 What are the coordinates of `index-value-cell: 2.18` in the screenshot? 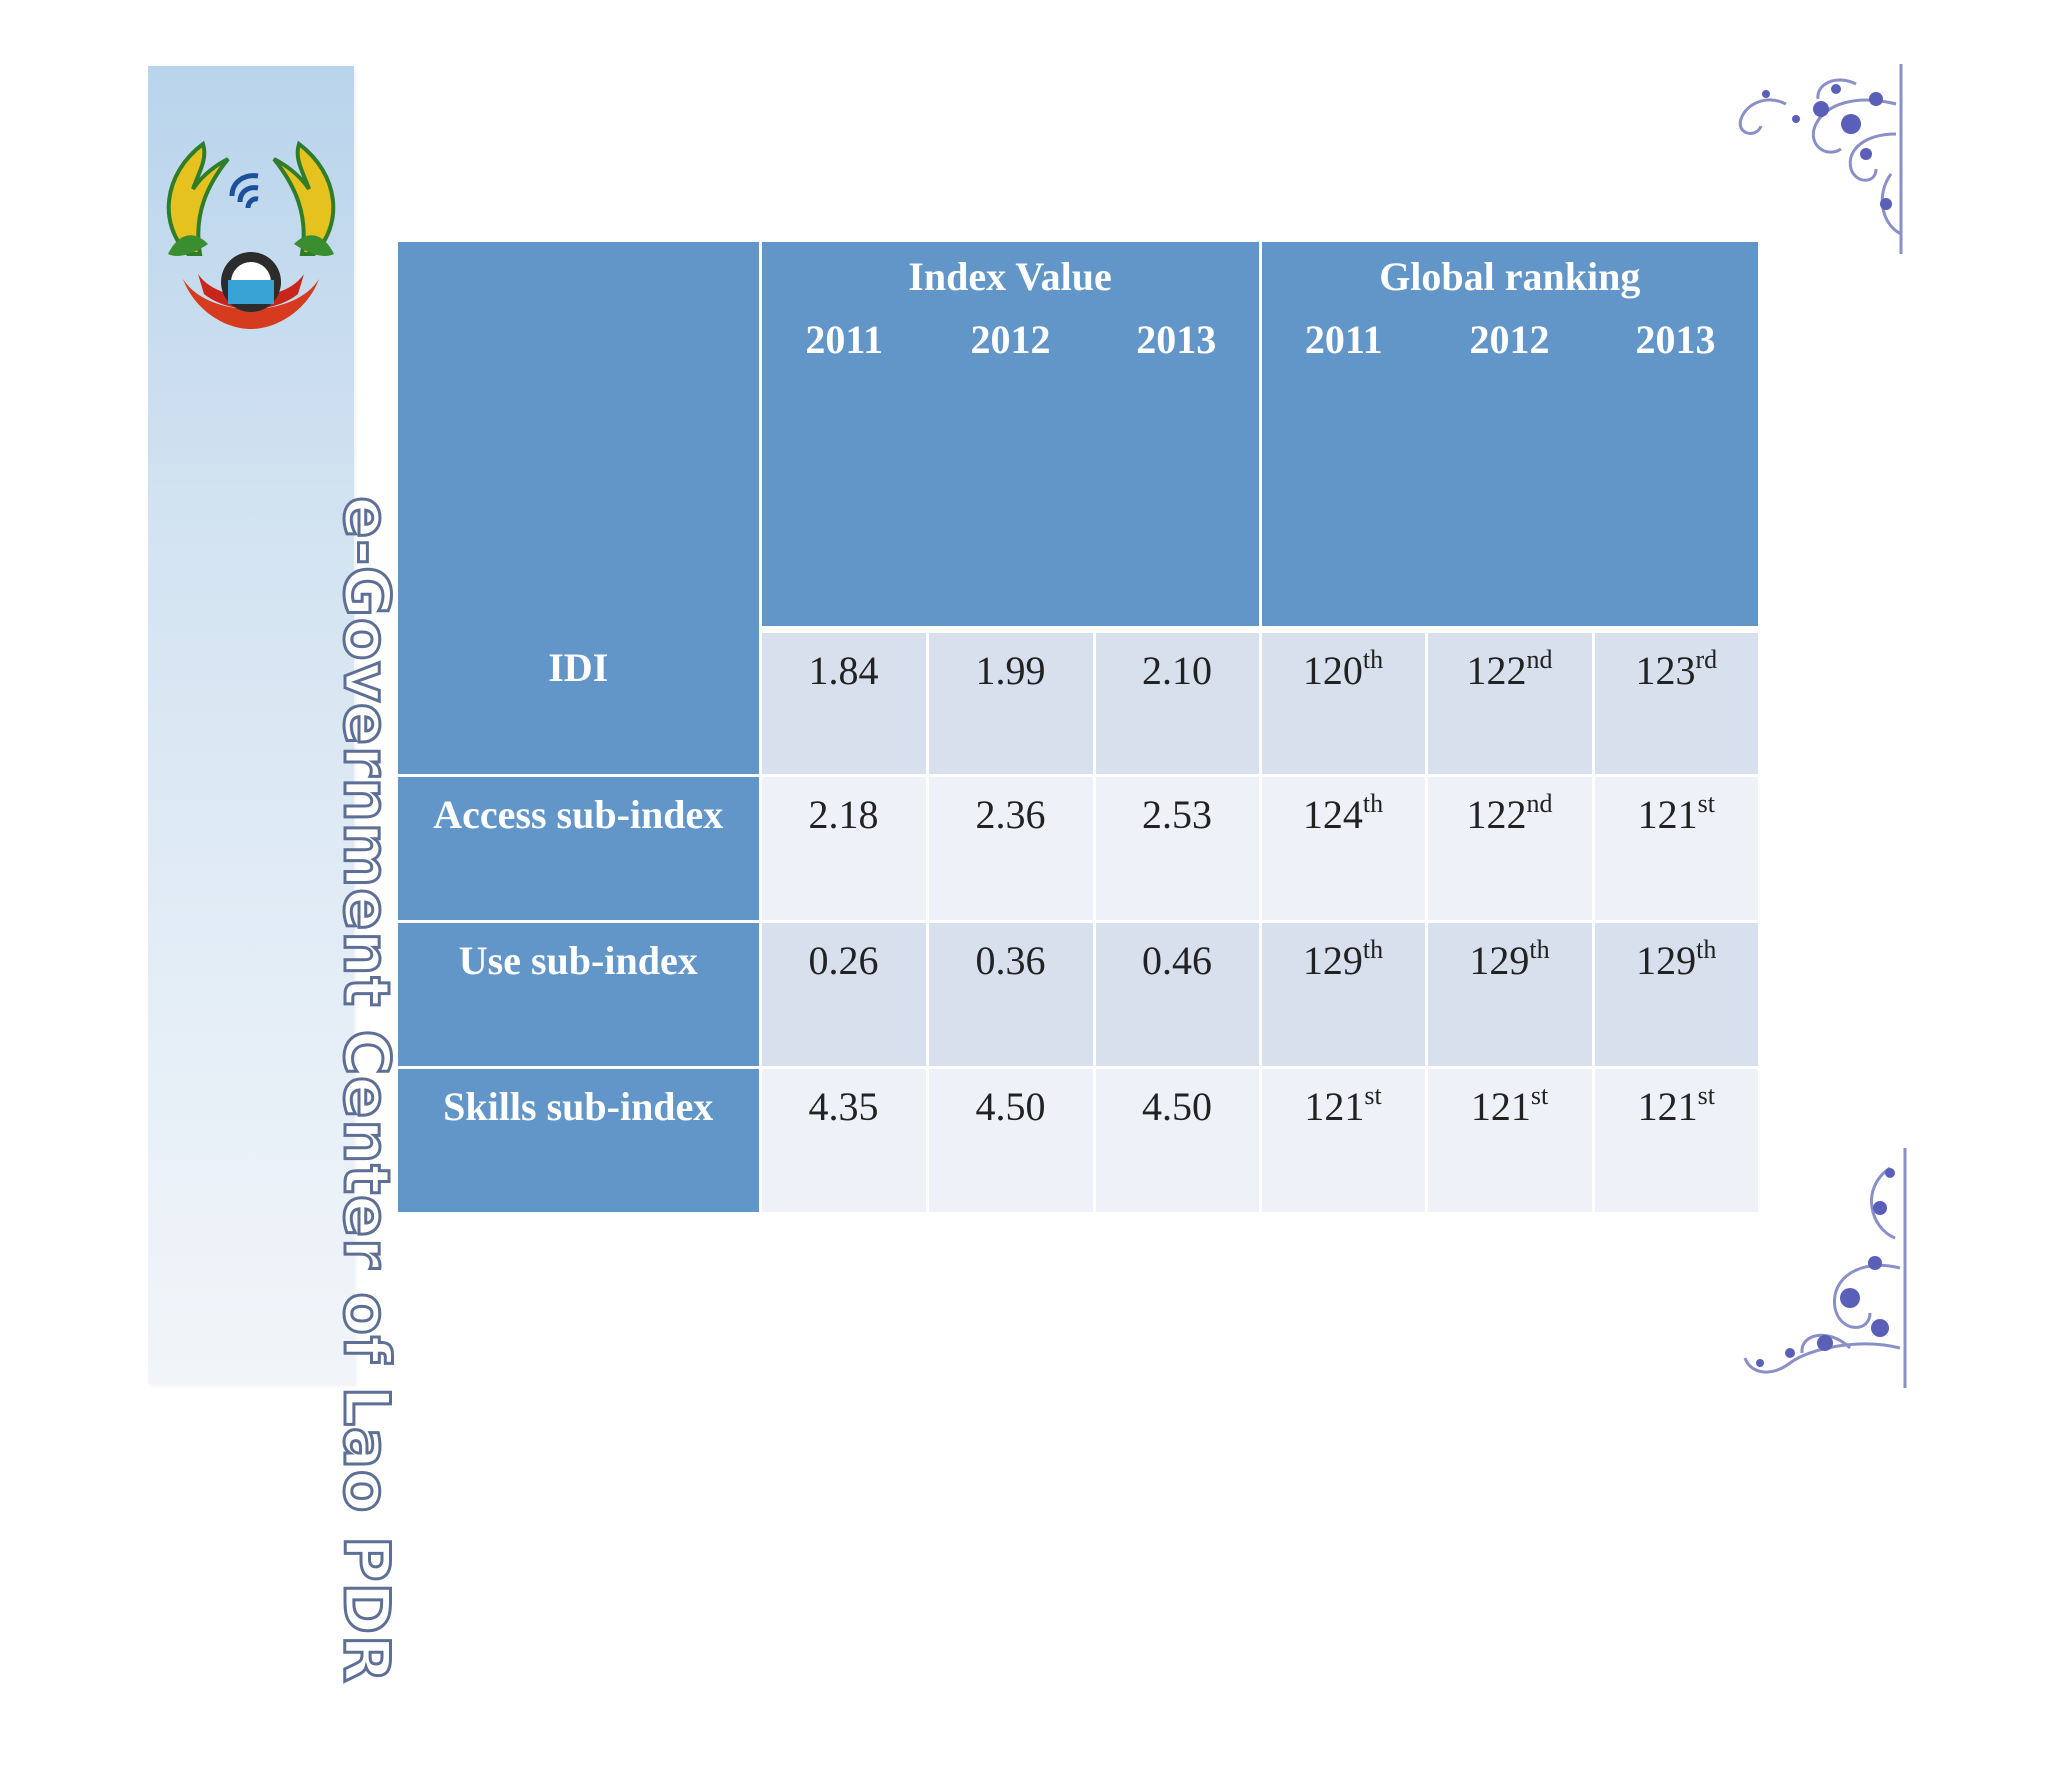 It's located at (842, 849).